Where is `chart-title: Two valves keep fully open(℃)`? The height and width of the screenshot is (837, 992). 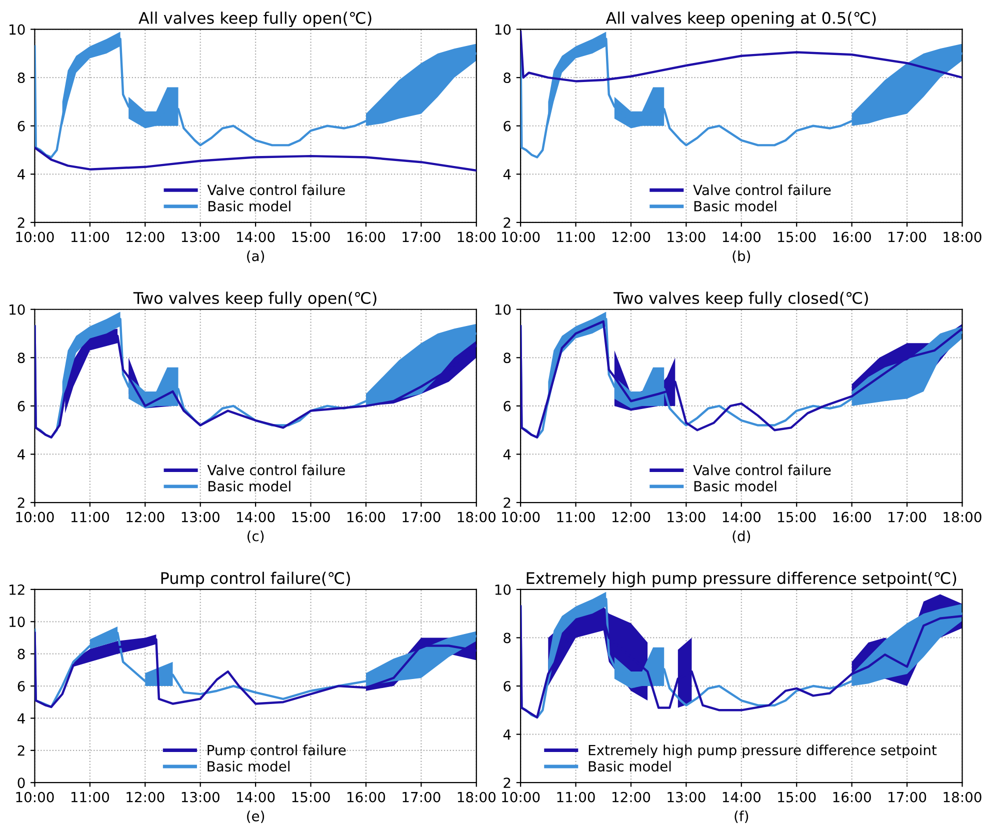
chart-title: Two valves keep fully open(℃) is located at coordinates (254, 300).